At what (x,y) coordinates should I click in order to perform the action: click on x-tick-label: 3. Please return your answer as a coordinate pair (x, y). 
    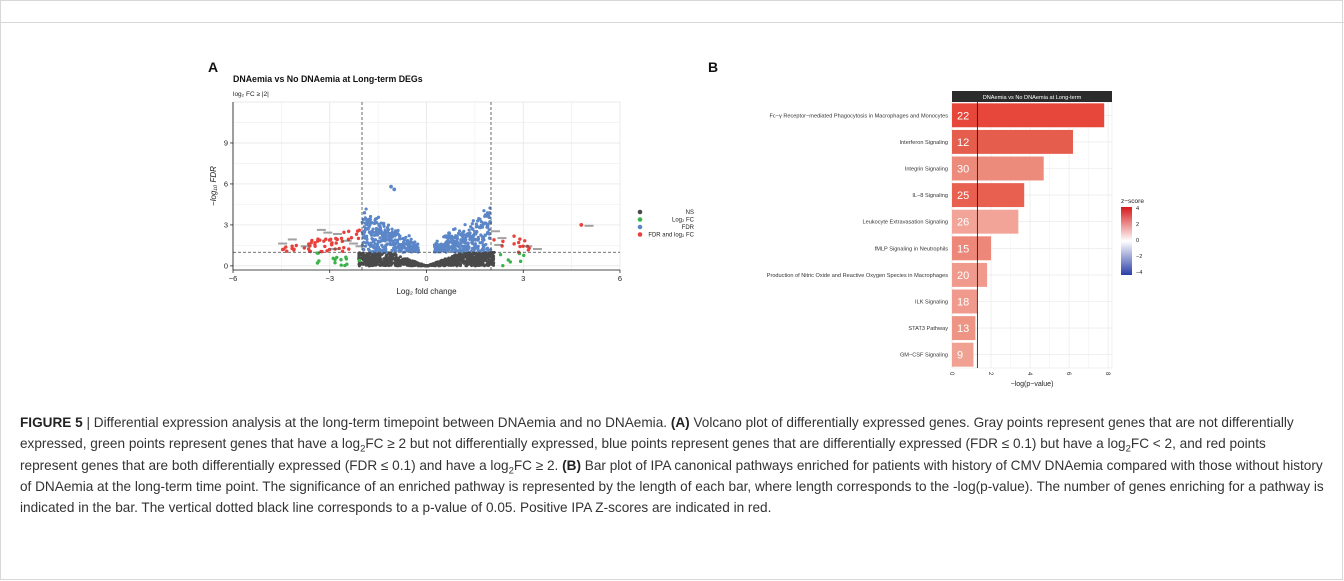
    Looking at the image, I should click on (523, 278).